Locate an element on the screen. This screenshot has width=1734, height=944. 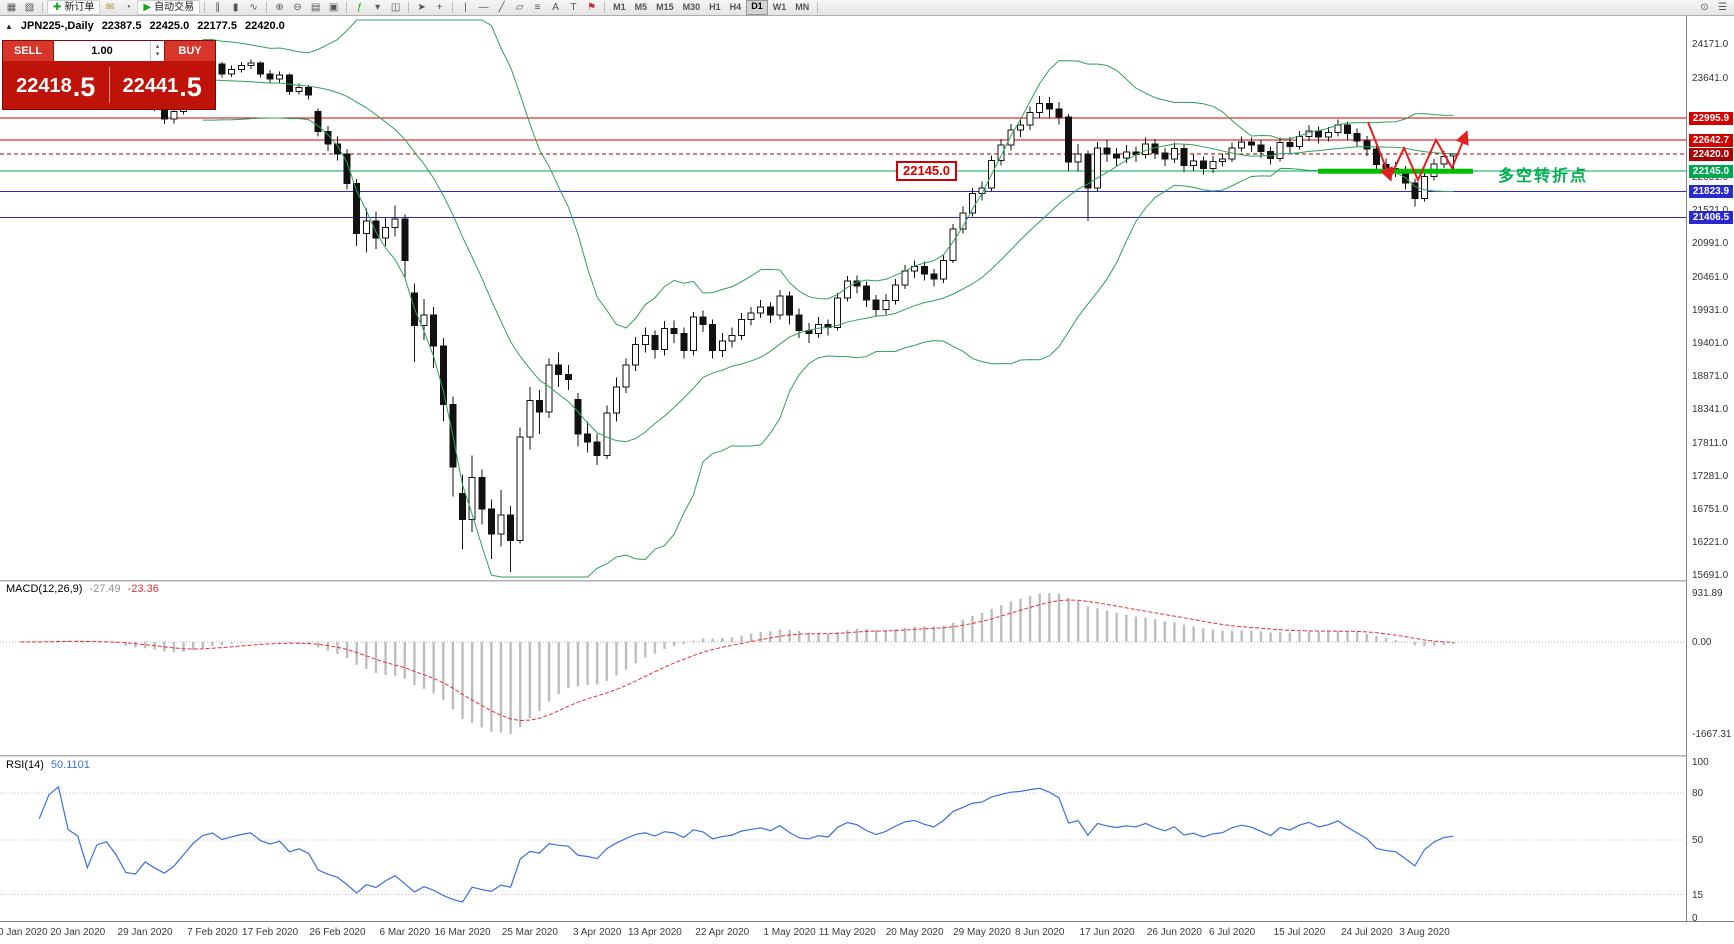
new-order-button-label: 新订单 is located at coordinates (79, 7).